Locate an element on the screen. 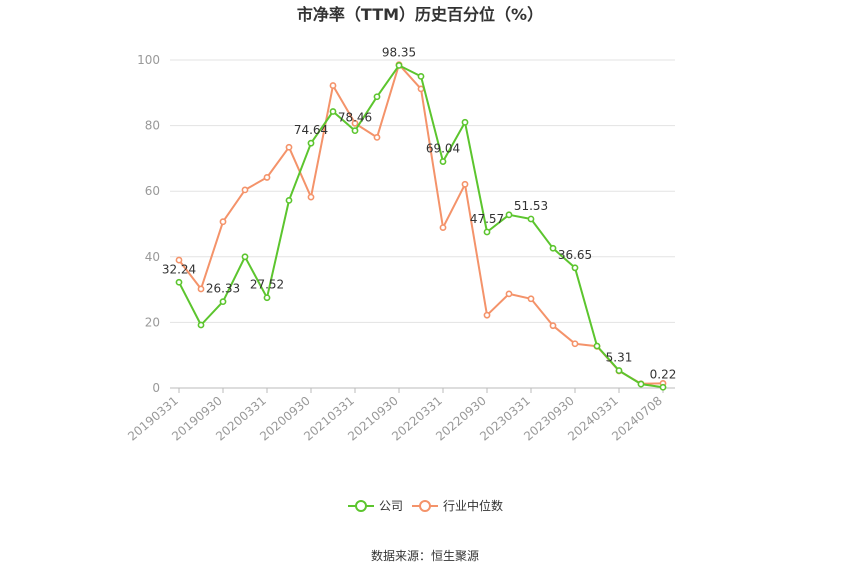 The image size is (850, 575). y-tick-label: 20 is located at coordinates (152, 322).